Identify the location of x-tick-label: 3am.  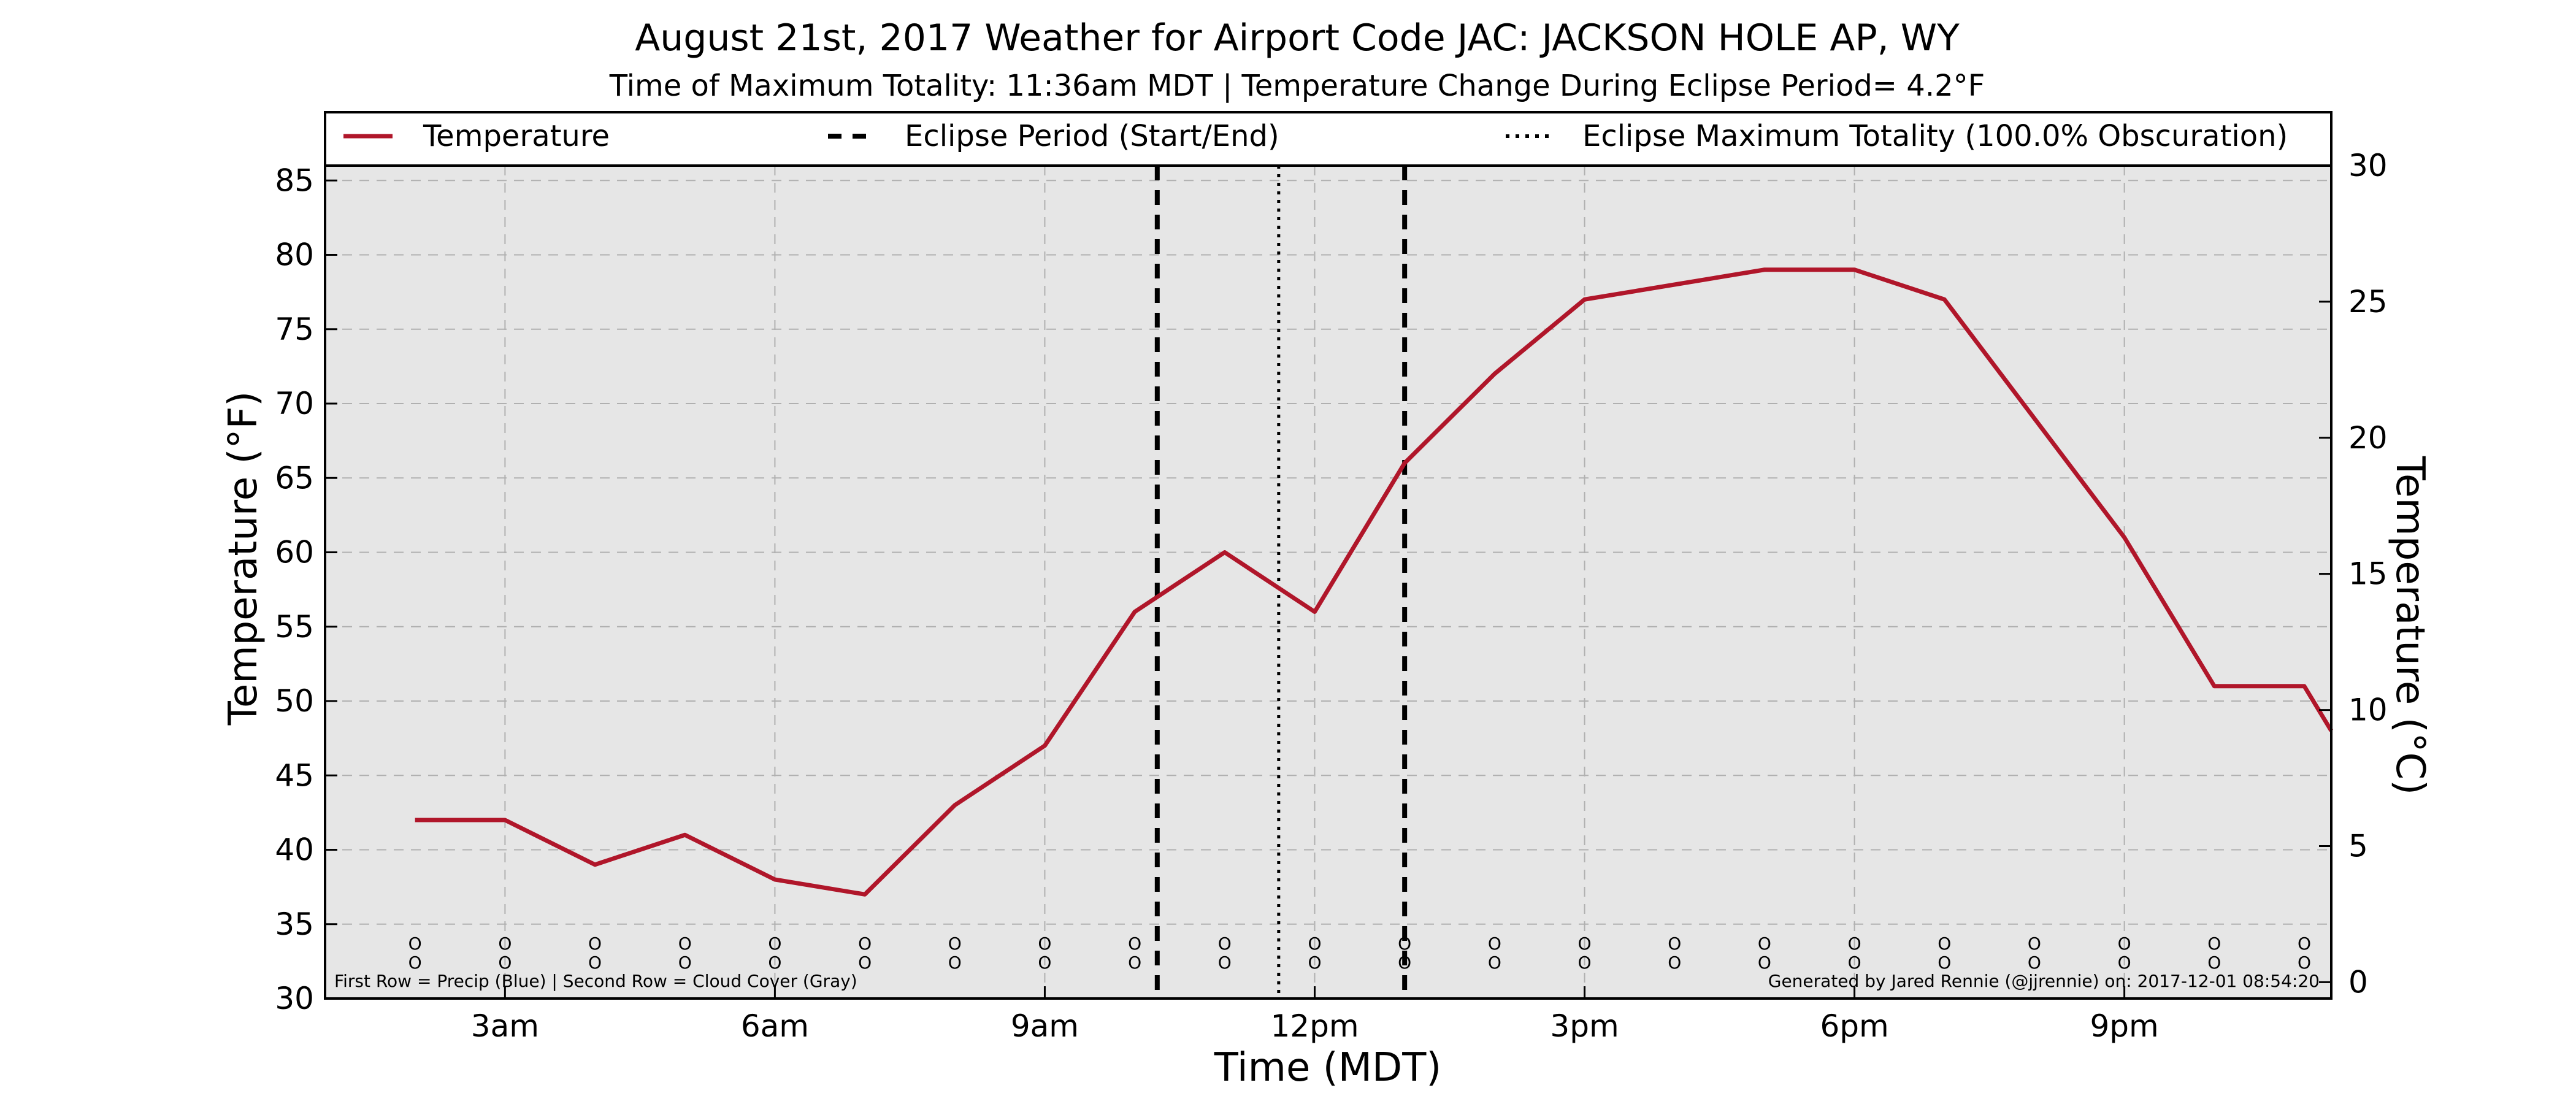
(505, 1026).